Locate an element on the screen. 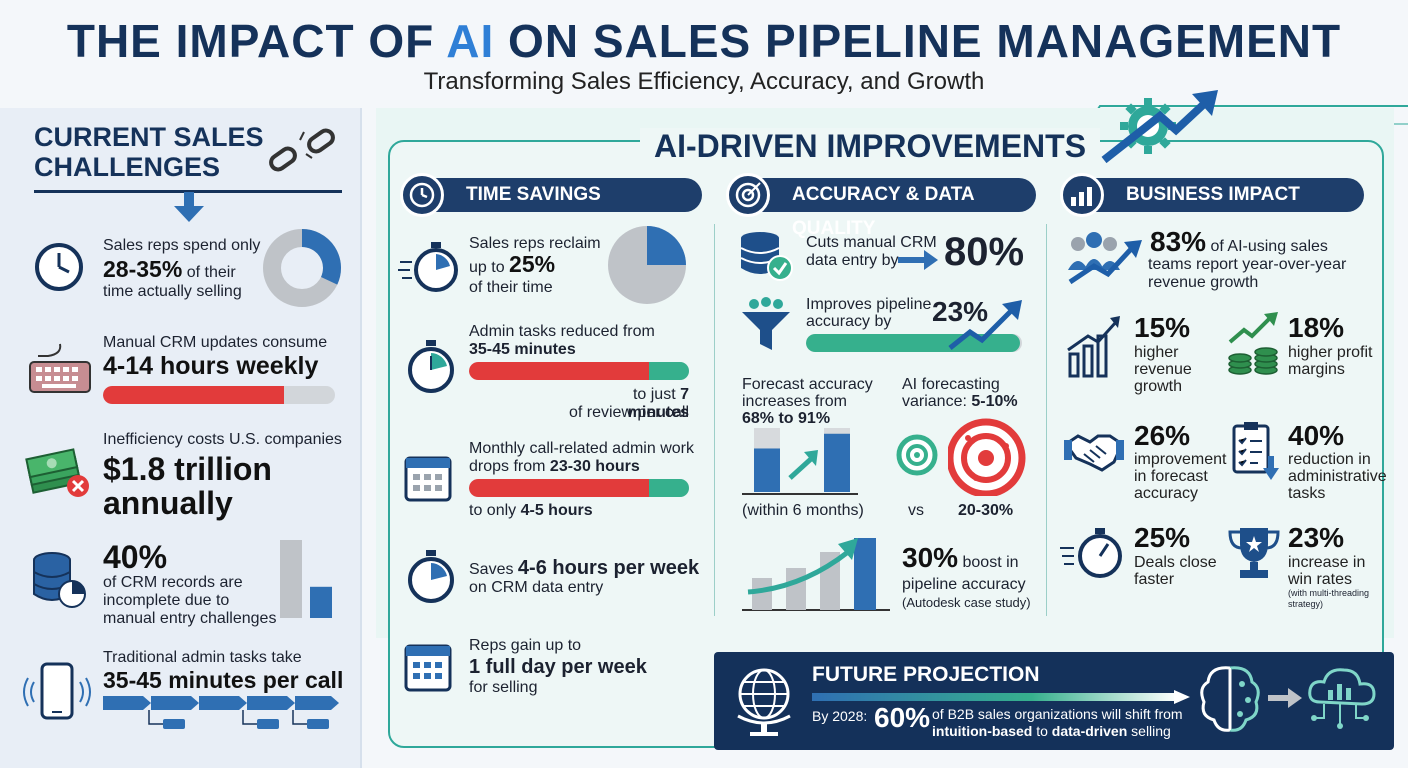  admin-reduction-value: 40% is located at coordinates (1316, 435).